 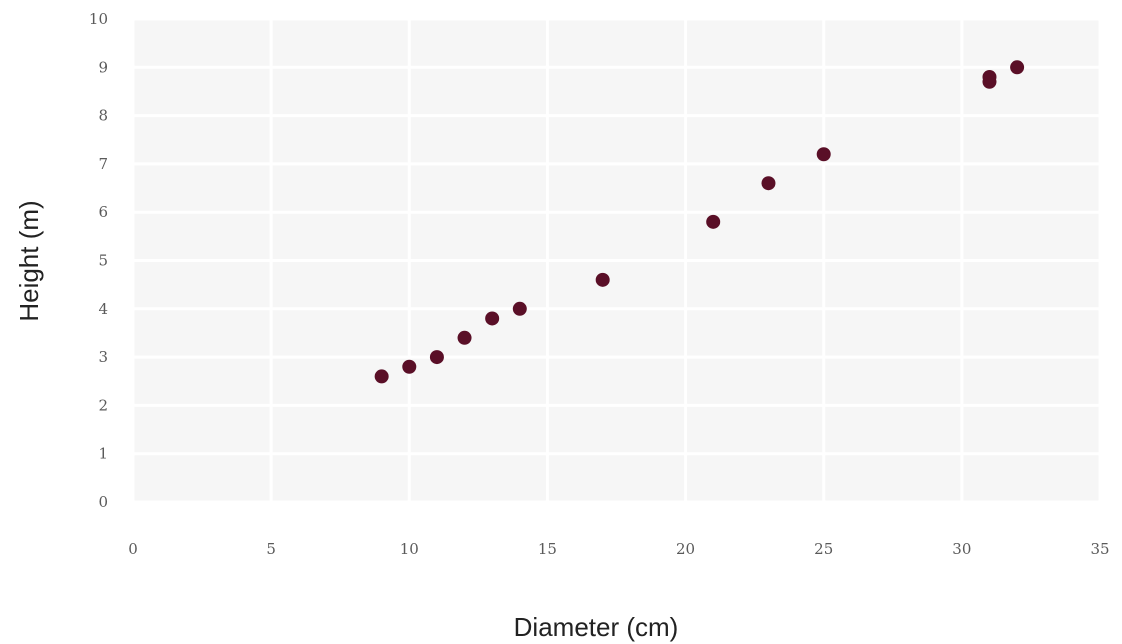 What do you see at coordinates (103, 261) in the screenshot?
I see `y-tick-label: 5` at bounding box center [103, 261].